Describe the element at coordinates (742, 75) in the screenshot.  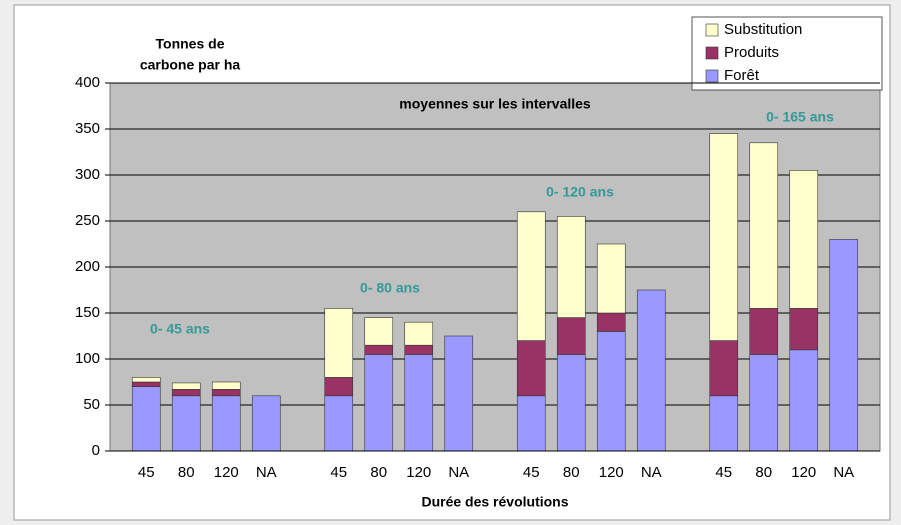
I see `legend-label: Forêt` at that location.